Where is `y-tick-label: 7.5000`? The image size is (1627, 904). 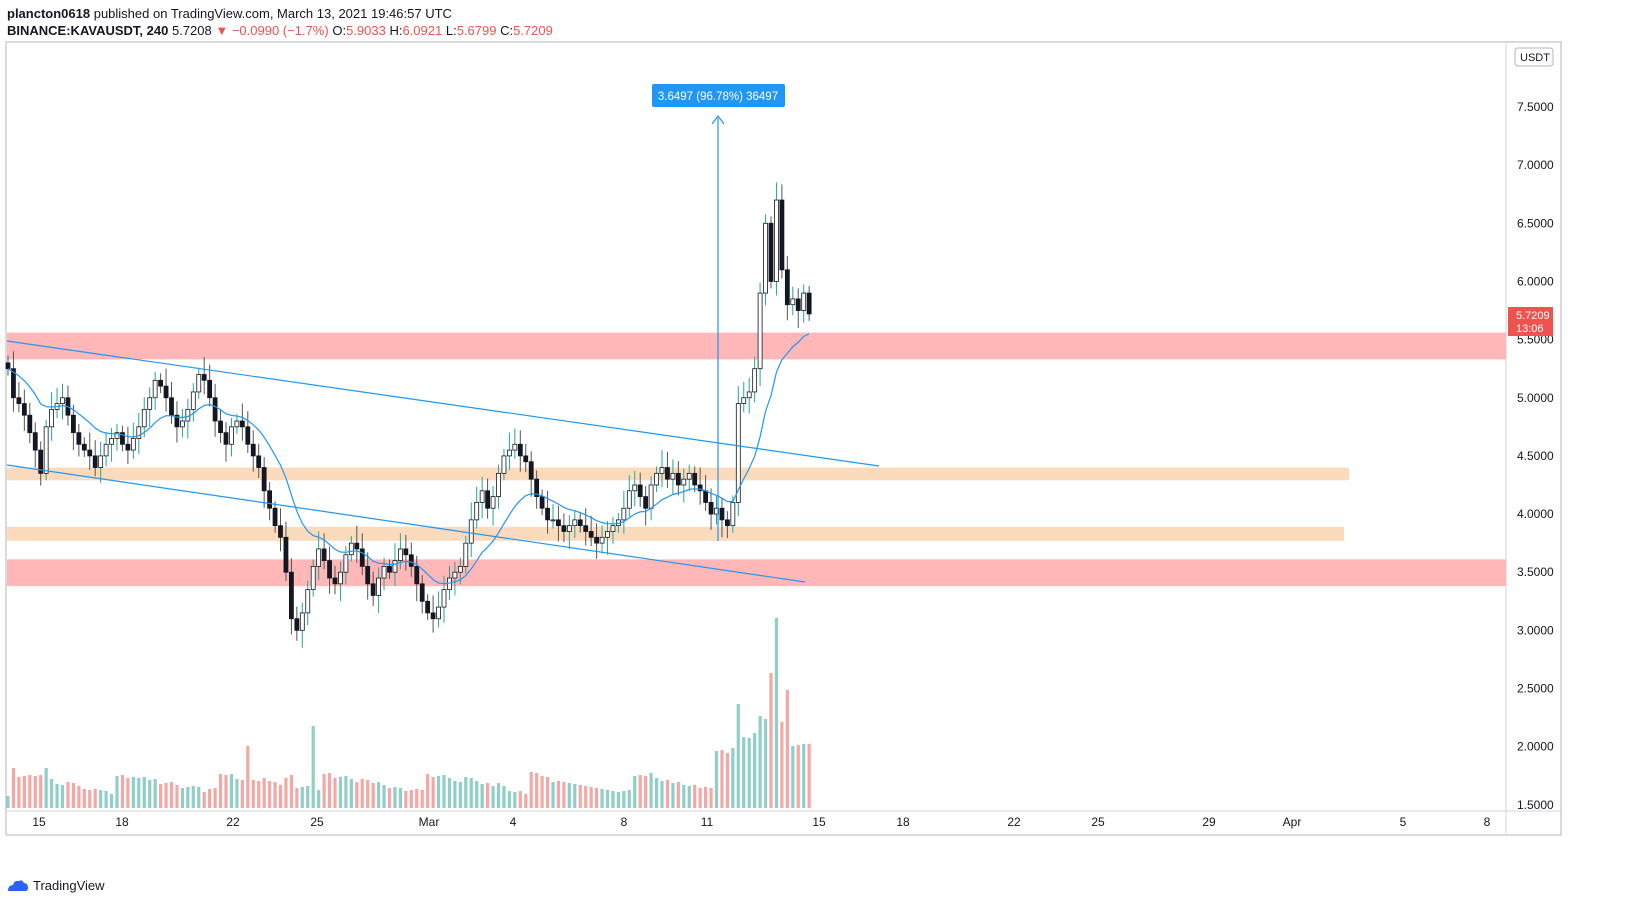
y-tick-label: 7.5000 is located at coordinates (1535, 107).